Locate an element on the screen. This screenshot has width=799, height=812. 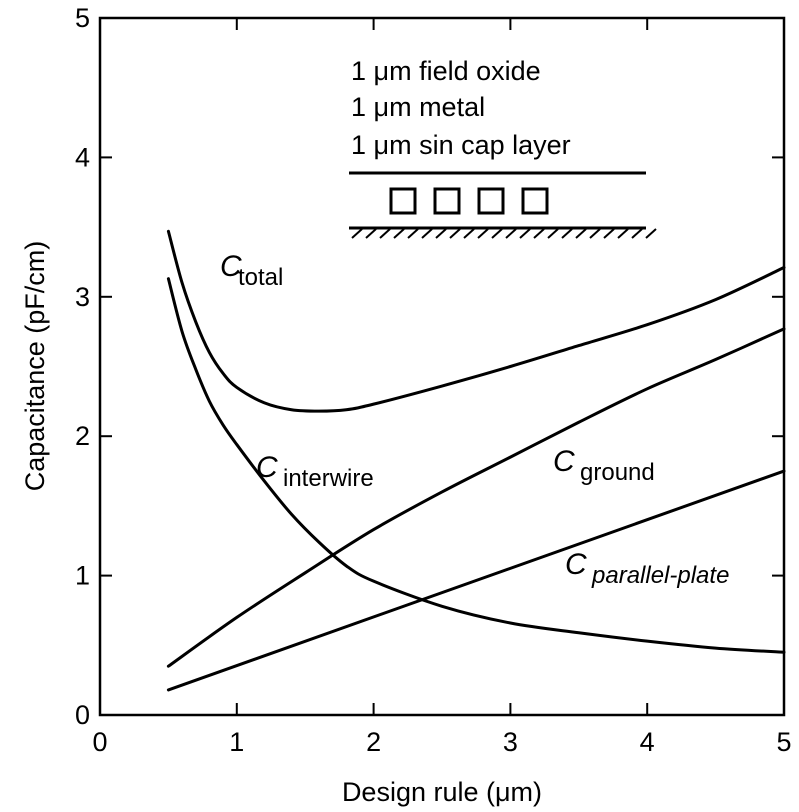
x-tick-labels: 0 1 2 3 4 5 is located at coordinates (441, 742).